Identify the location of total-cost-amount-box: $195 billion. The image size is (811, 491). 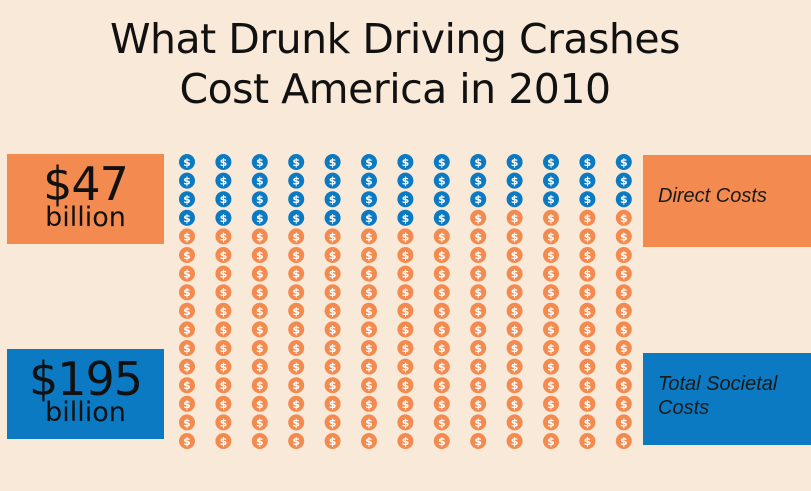
(85, 394).